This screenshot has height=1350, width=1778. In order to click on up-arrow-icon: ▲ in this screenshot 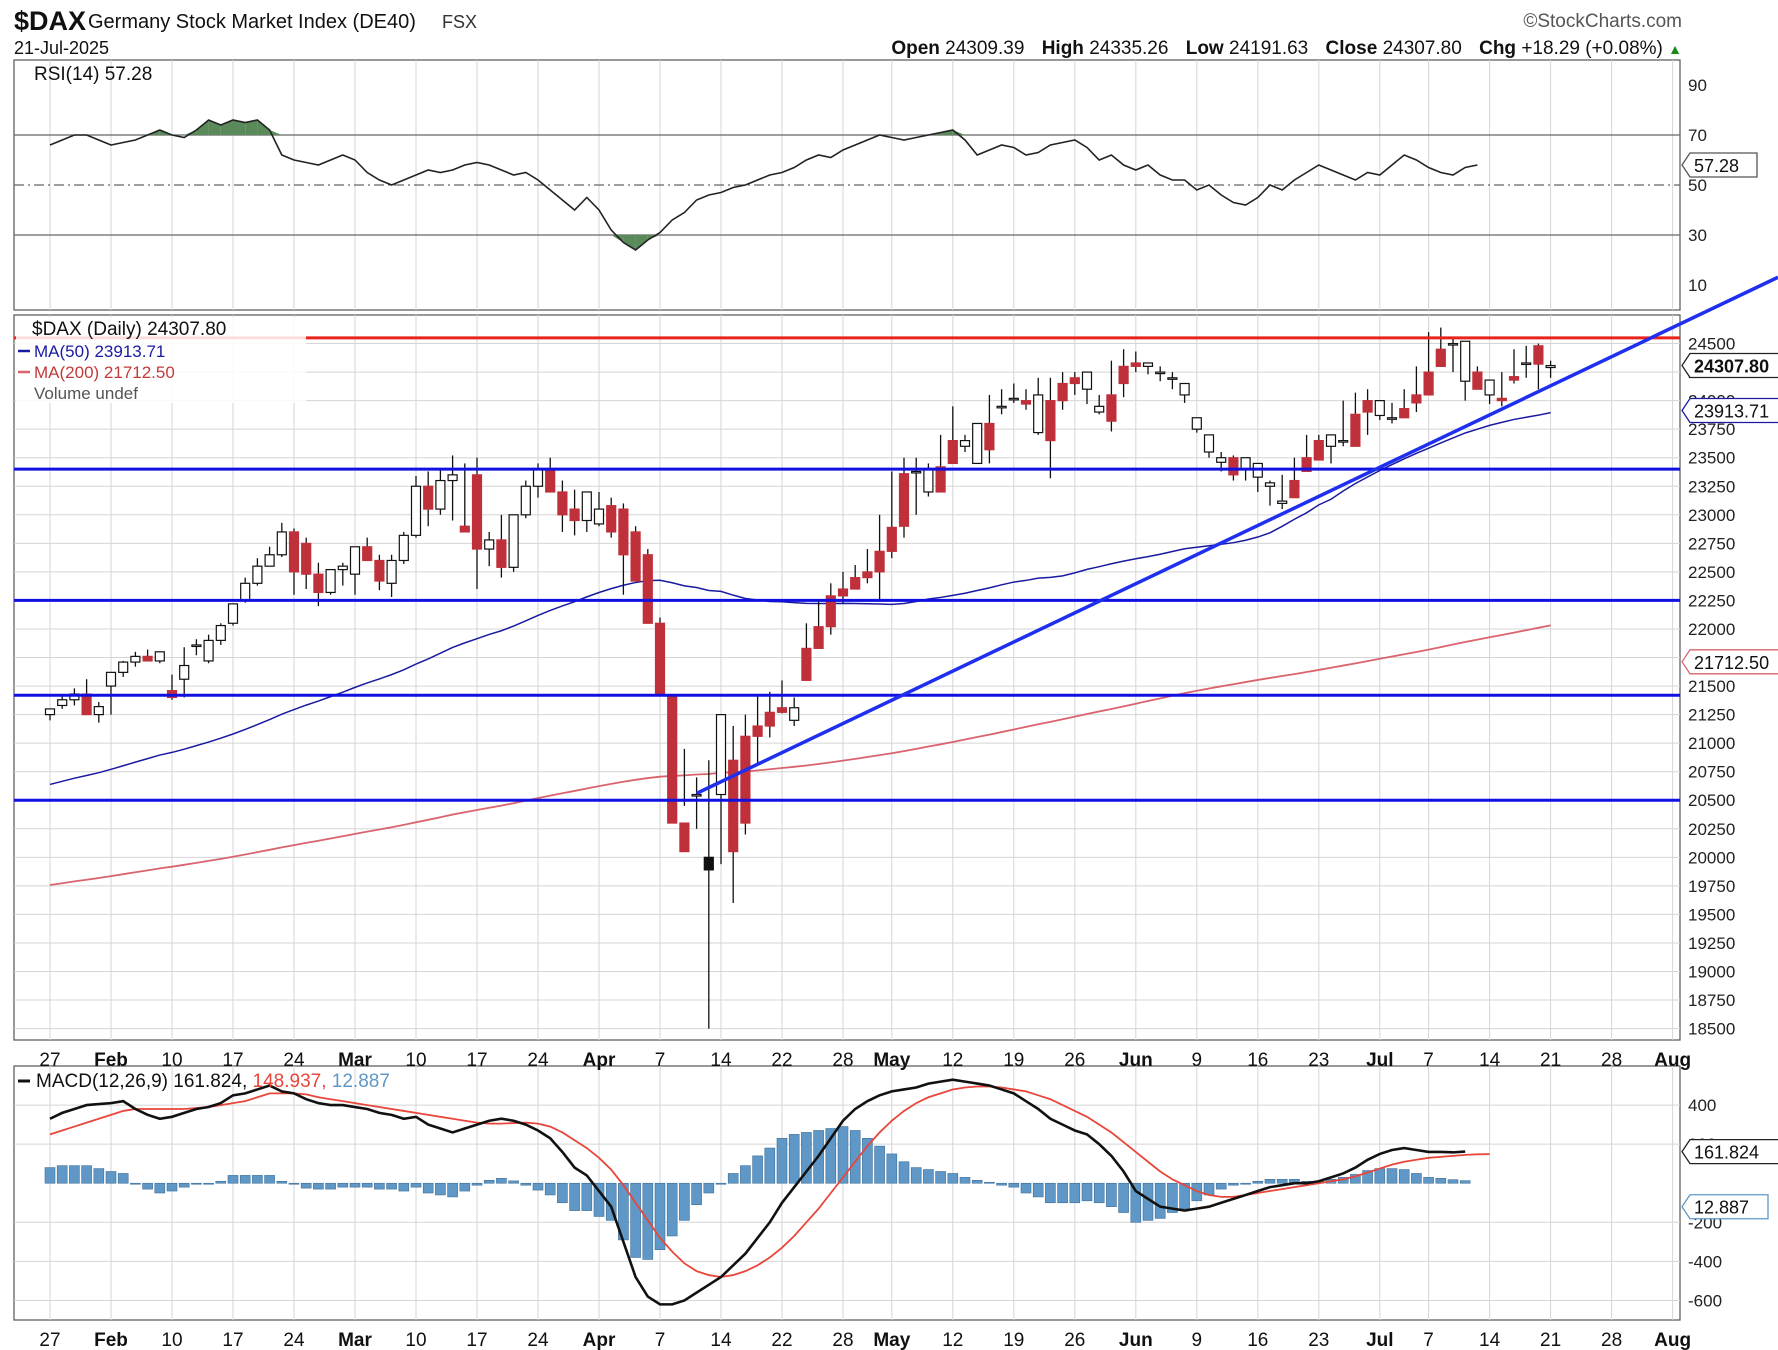, I will do `click(1675, 49)`.